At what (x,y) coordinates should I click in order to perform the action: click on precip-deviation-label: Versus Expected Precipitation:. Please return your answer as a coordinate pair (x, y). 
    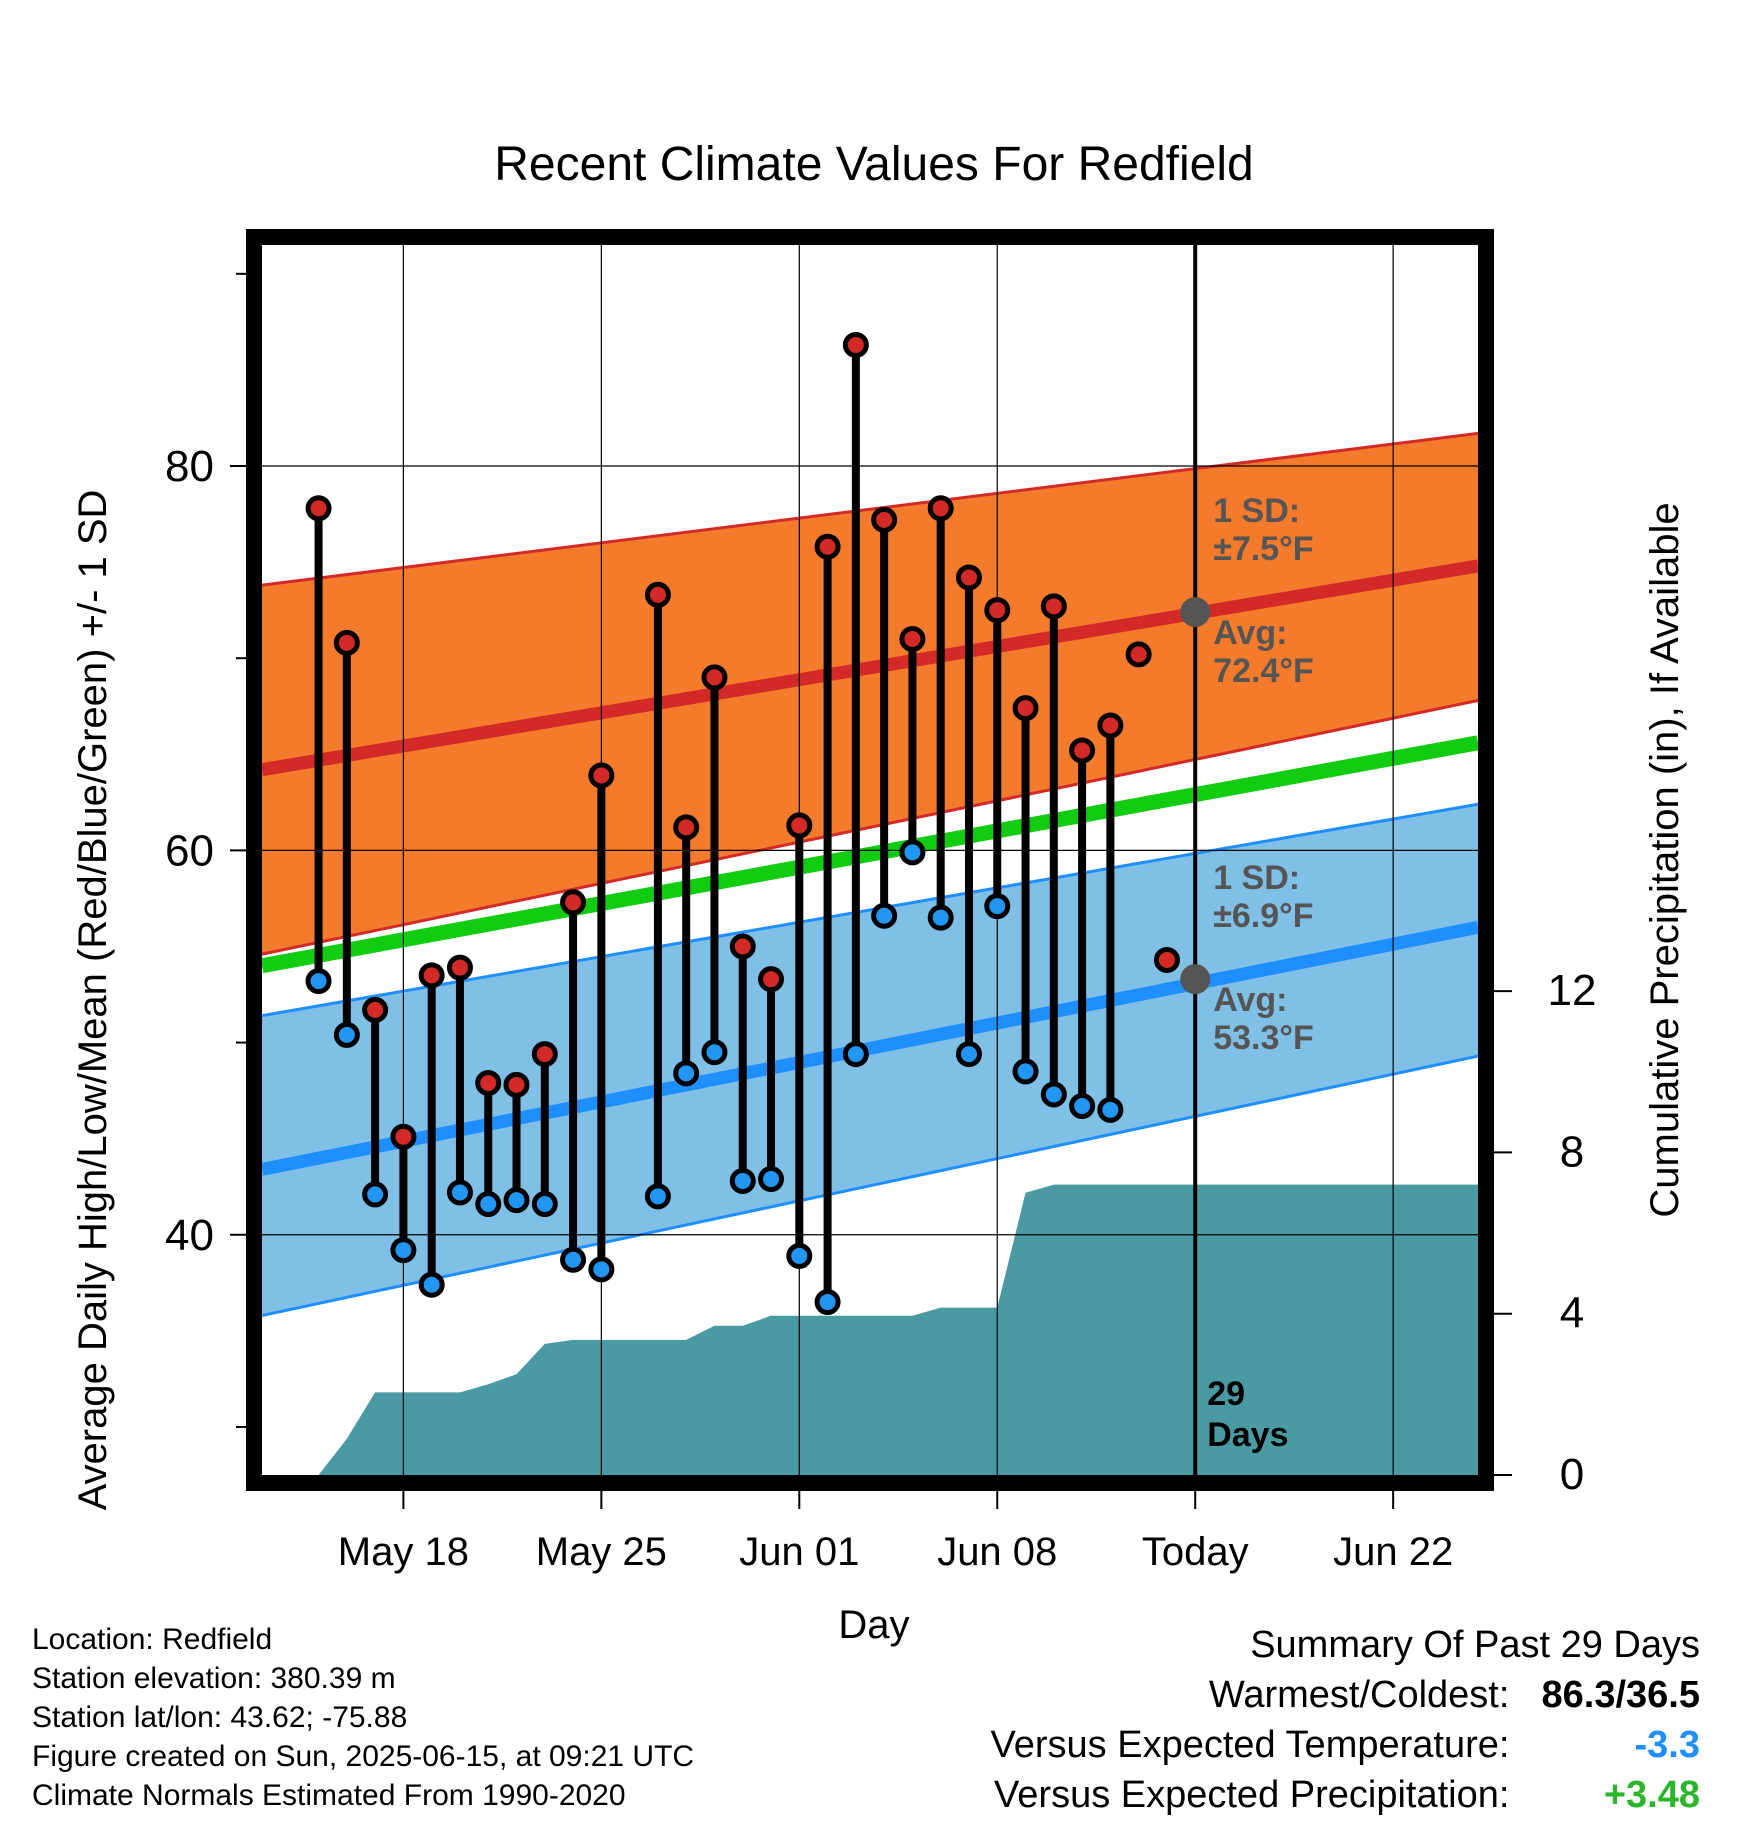
    Looking at the image, I should click on (1252, 1795).